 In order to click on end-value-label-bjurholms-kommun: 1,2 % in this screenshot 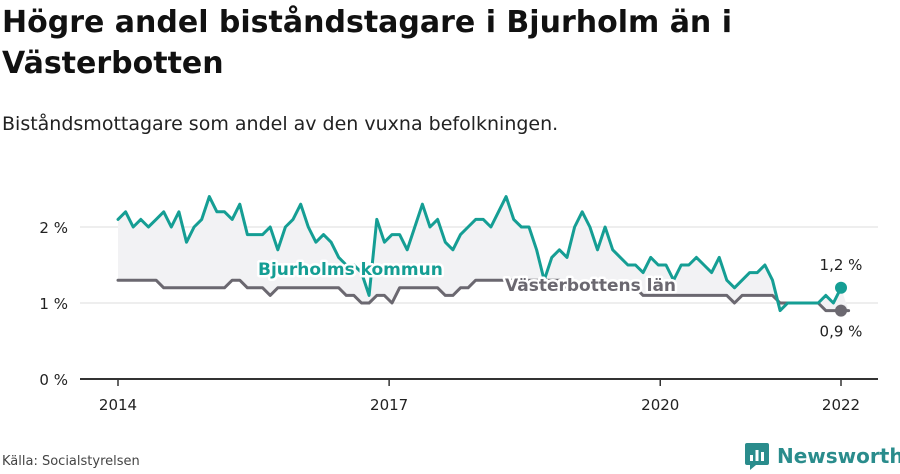, I will do `click(841, 265)`.